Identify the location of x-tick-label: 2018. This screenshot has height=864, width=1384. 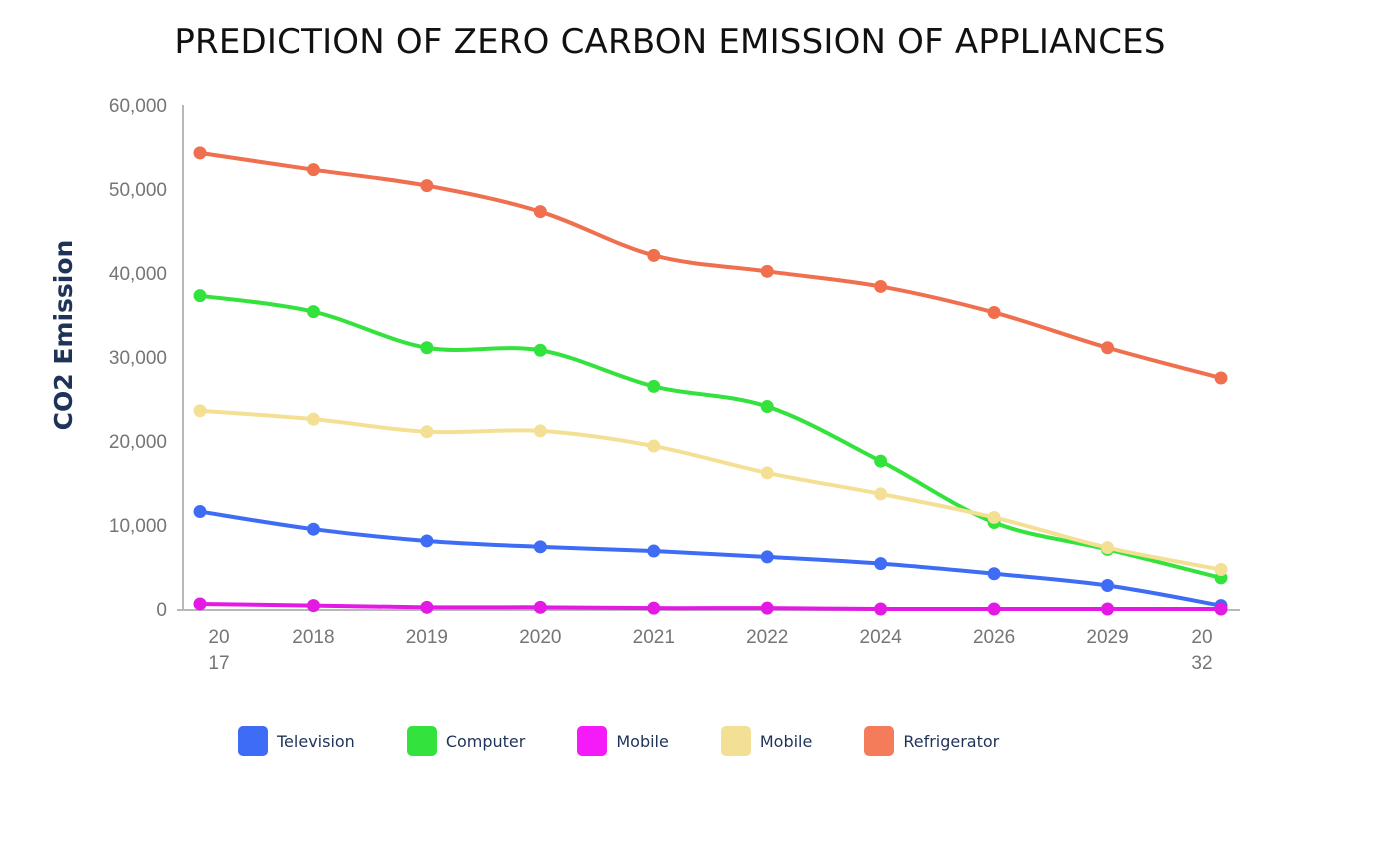
(313, 637).